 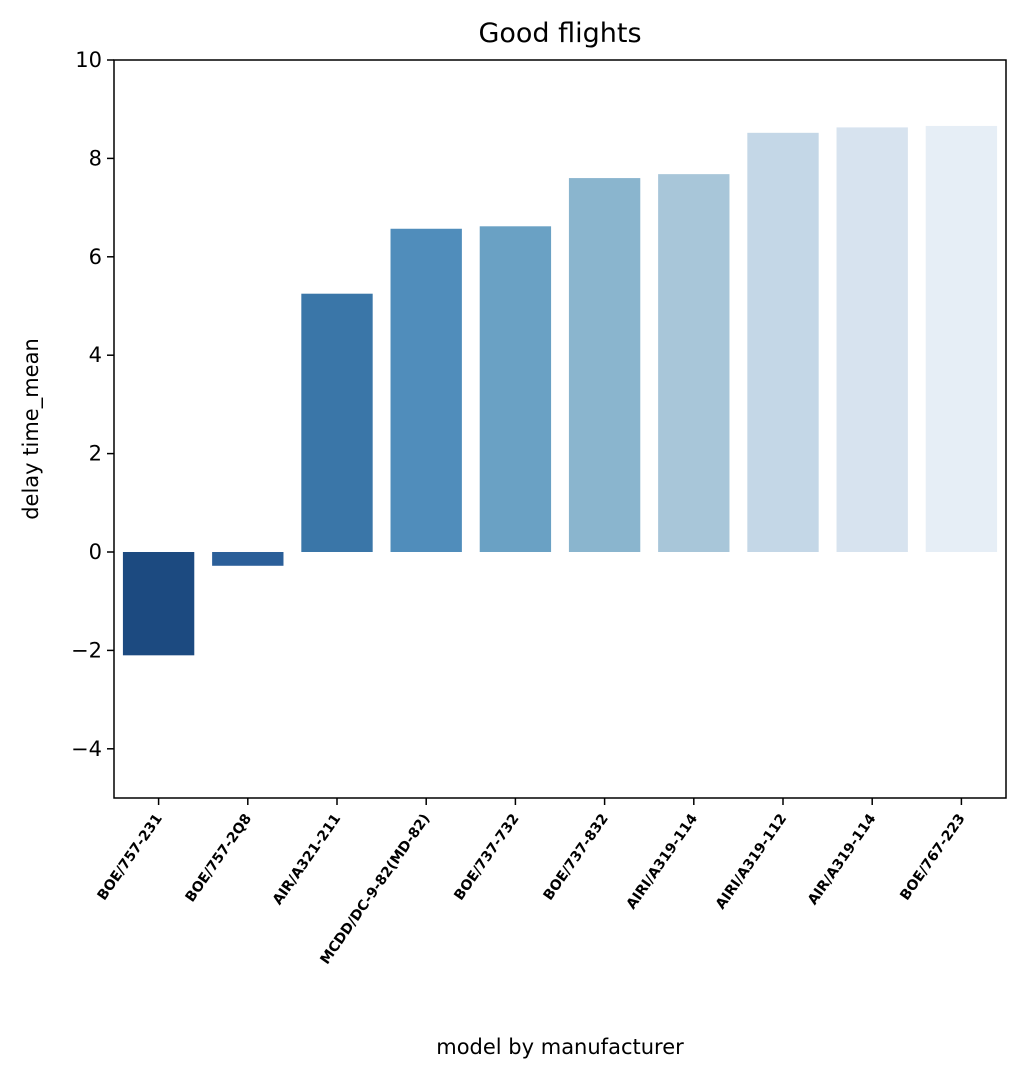 I want to click on y-tick-label: 0, so click(x=95, y=552).